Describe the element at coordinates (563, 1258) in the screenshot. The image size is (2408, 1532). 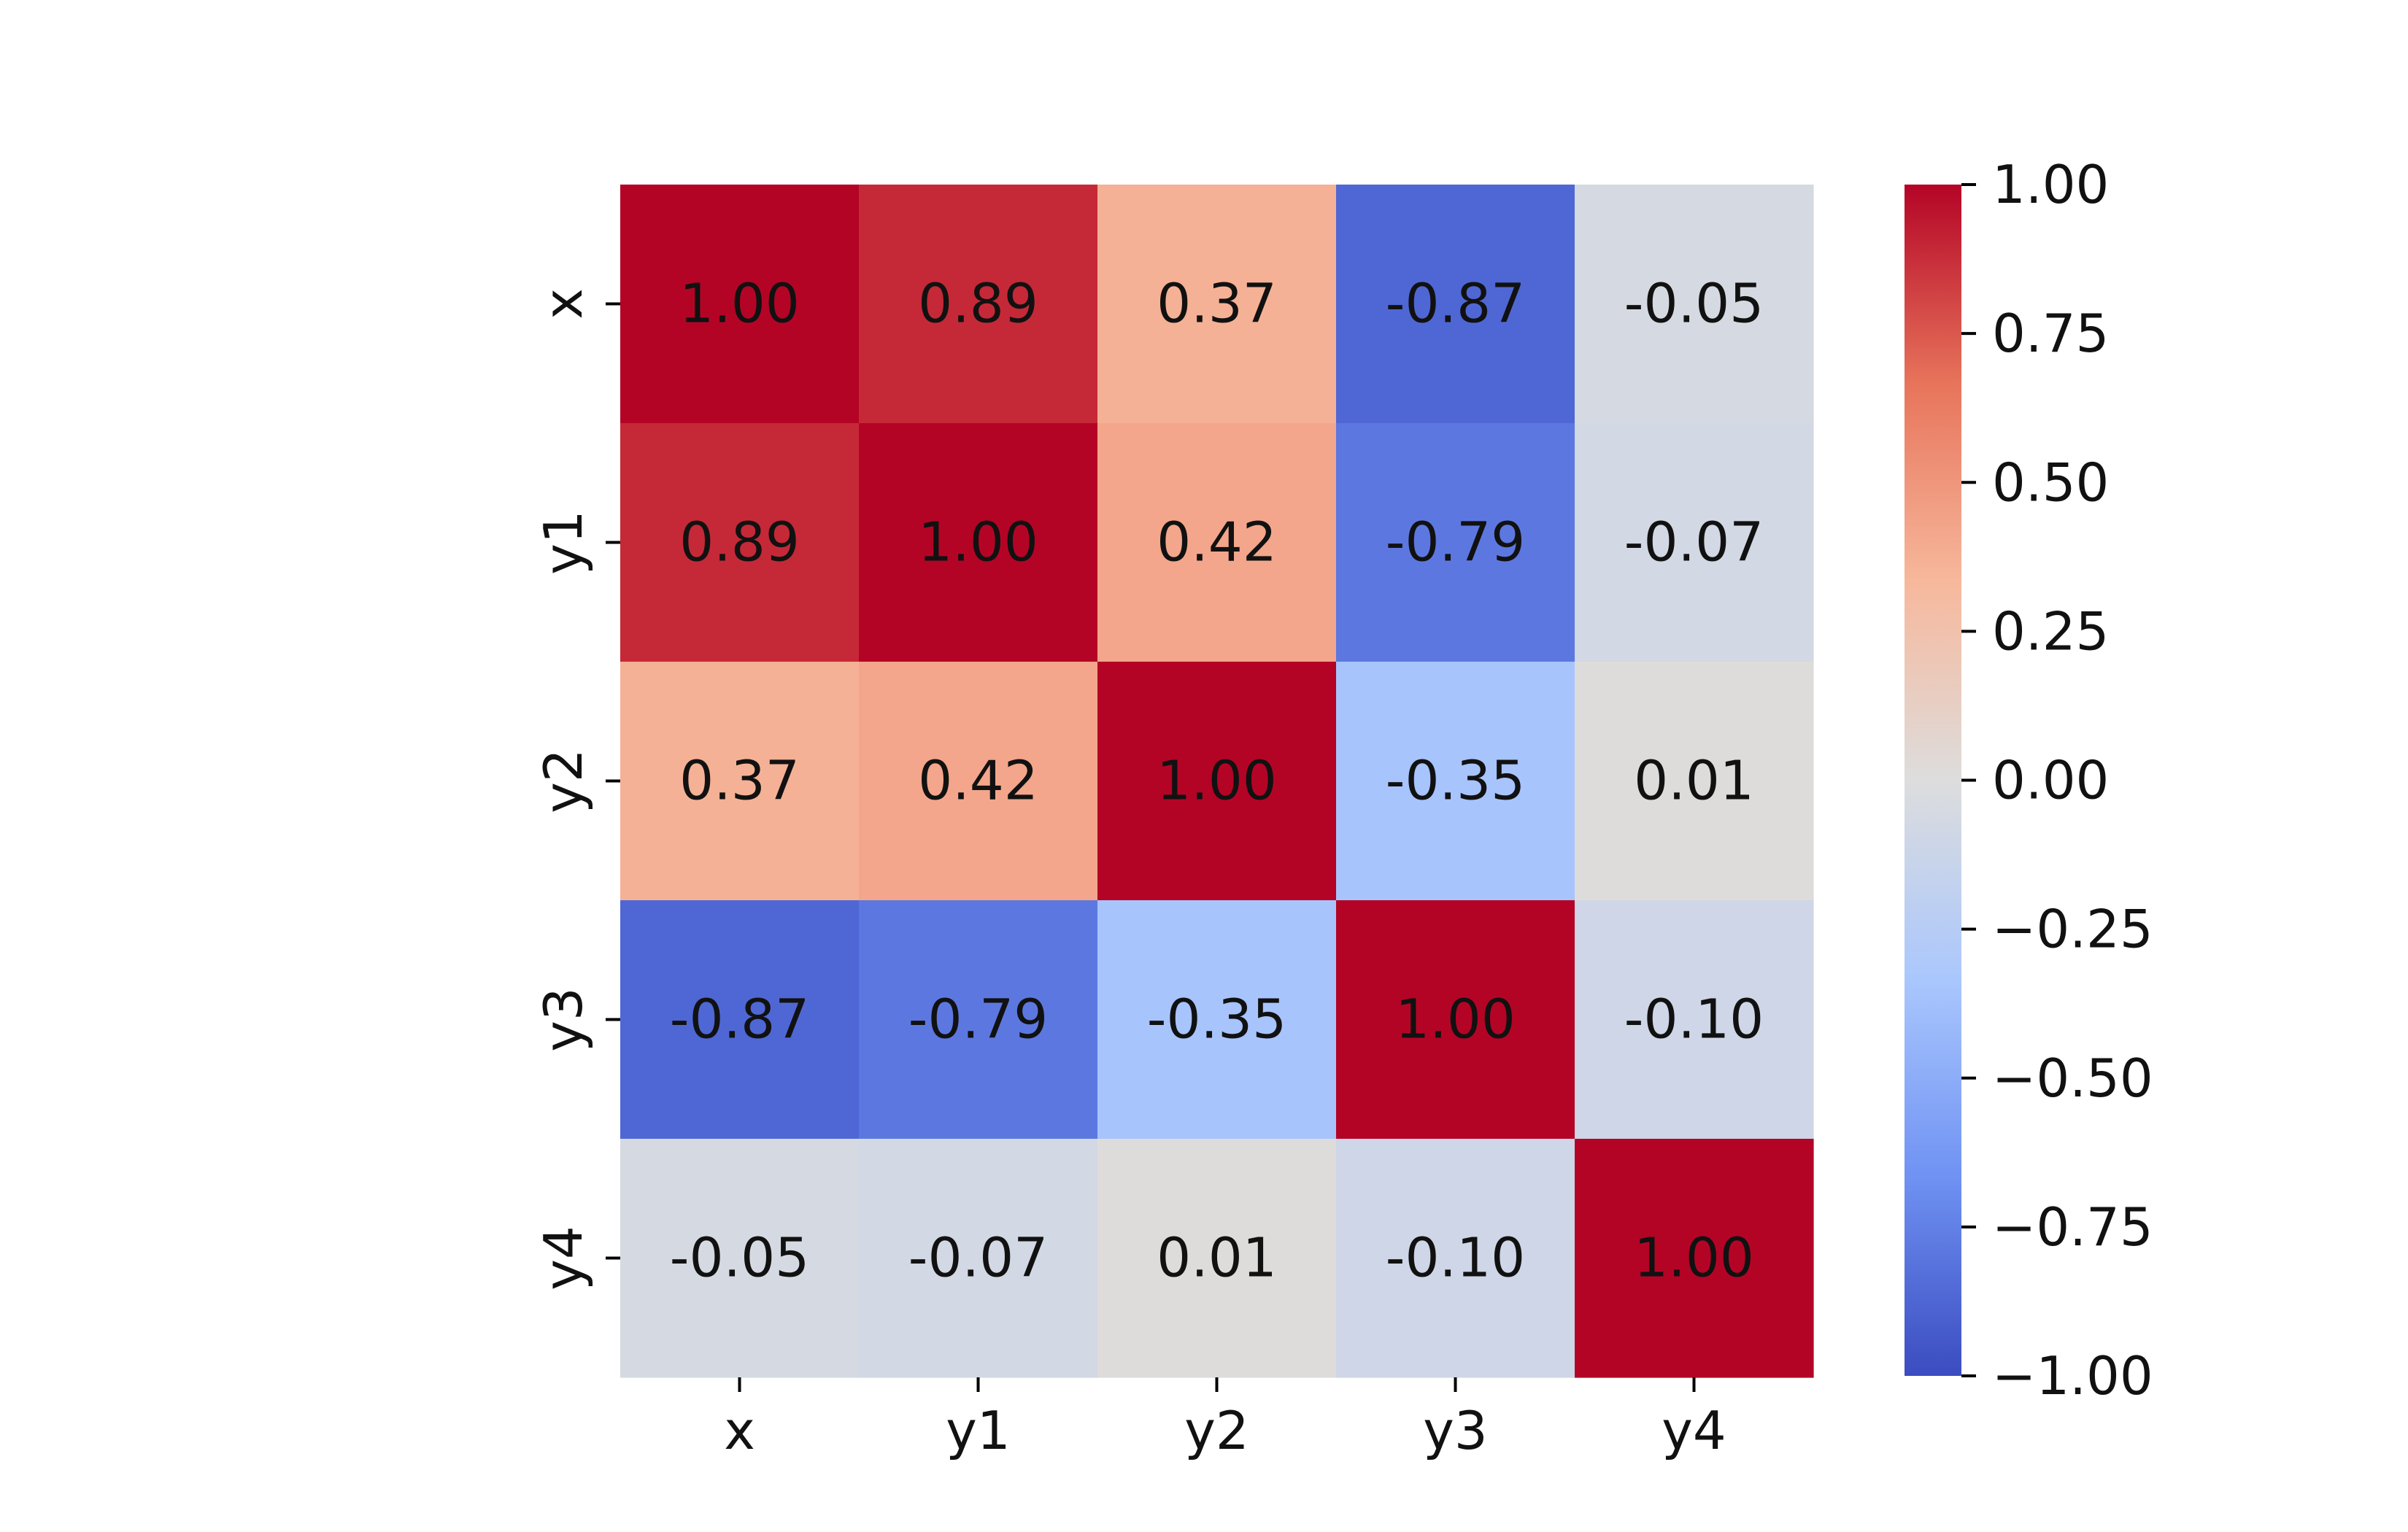
I see `y-tick-label: y4` at that location.